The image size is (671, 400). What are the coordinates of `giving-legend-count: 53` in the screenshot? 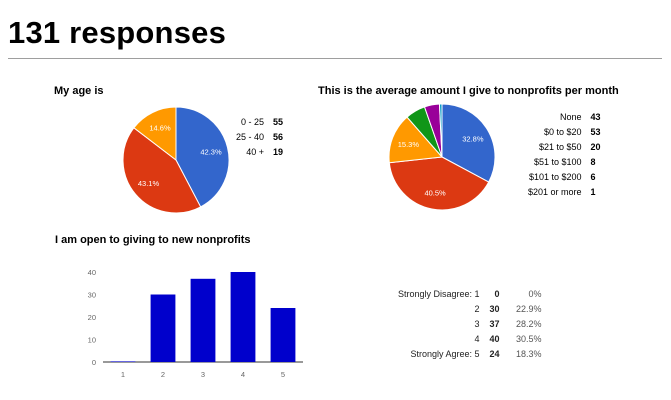 It's located at (595, 131).